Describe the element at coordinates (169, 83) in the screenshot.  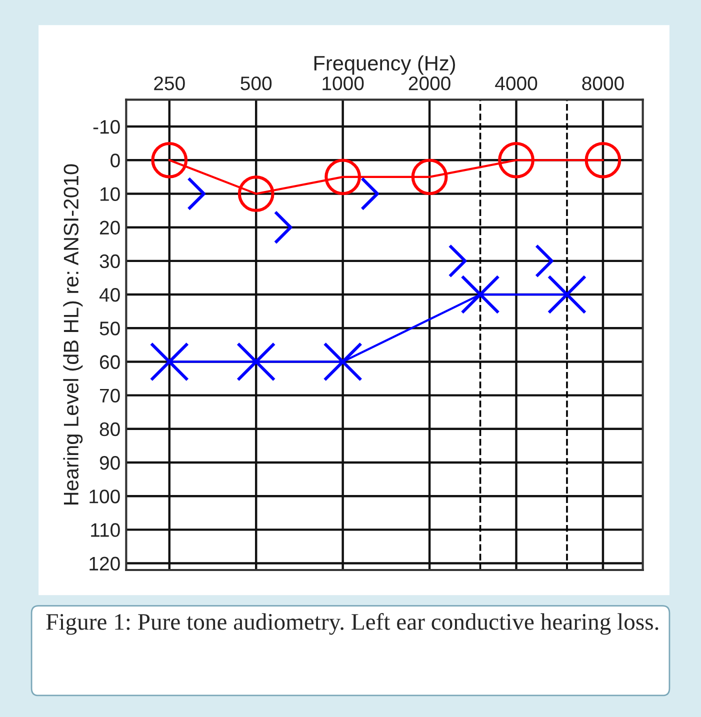
I see `x-tick-label: 250` at that location.